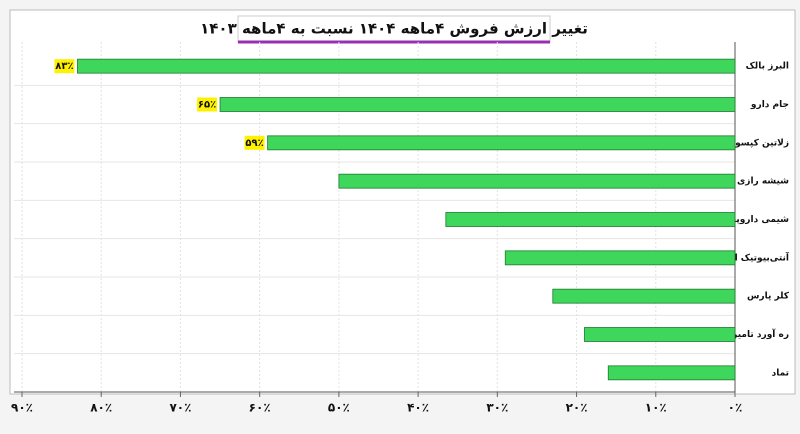  Describe the element at coordinates (260, 408) in the screenshot. I see `x-tick-label: ۶۰٪` at that location.